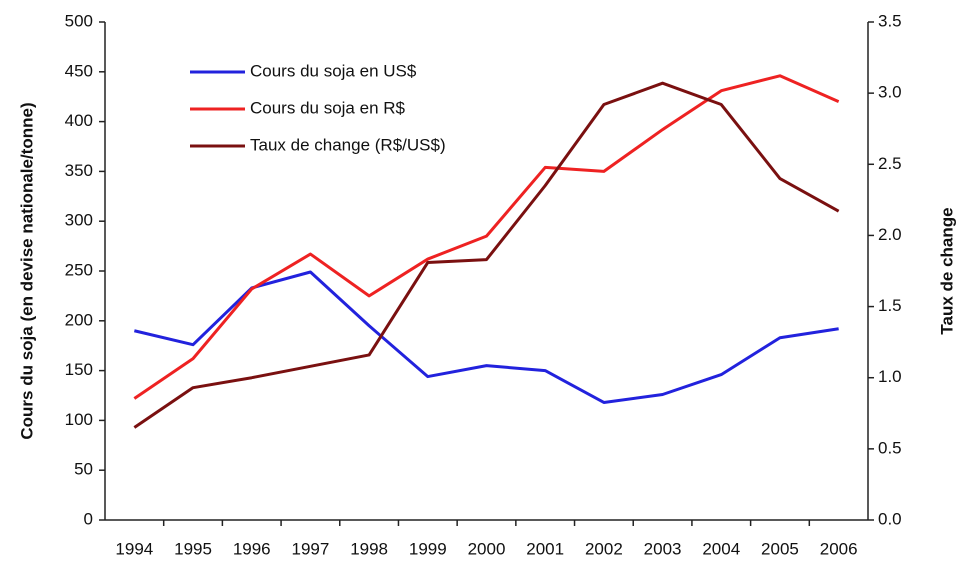 The width and height of the screenshot is (962, 562). What do you see at coordinates (369, 548) in the screenshot?
I see `x-tick-label: 1998` at bounding box center [369, 548].